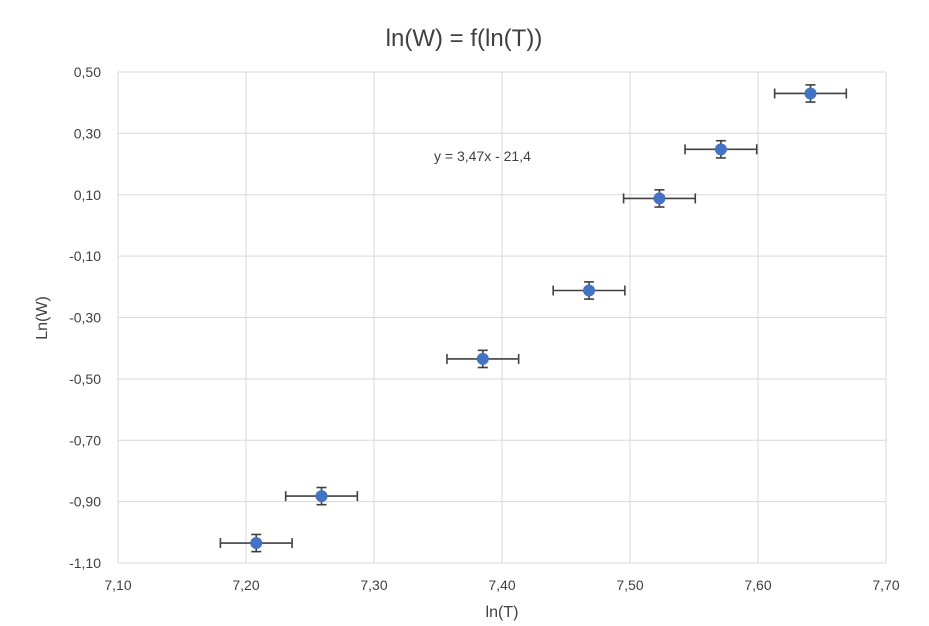 This screenshot has height=626, width=929. What do you see at coordinates (245, 585) in the screenshot?
I see `x-tick-label: 7,20` at bounding box center [245, 585].